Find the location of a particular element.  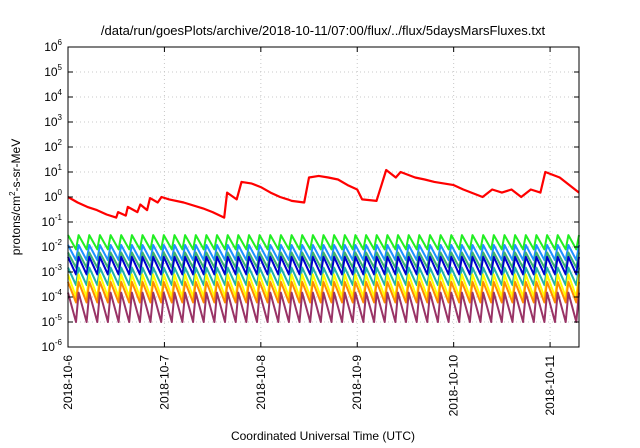

x-tick-label: 2018-10-8 is located at coordinates (261, 382).